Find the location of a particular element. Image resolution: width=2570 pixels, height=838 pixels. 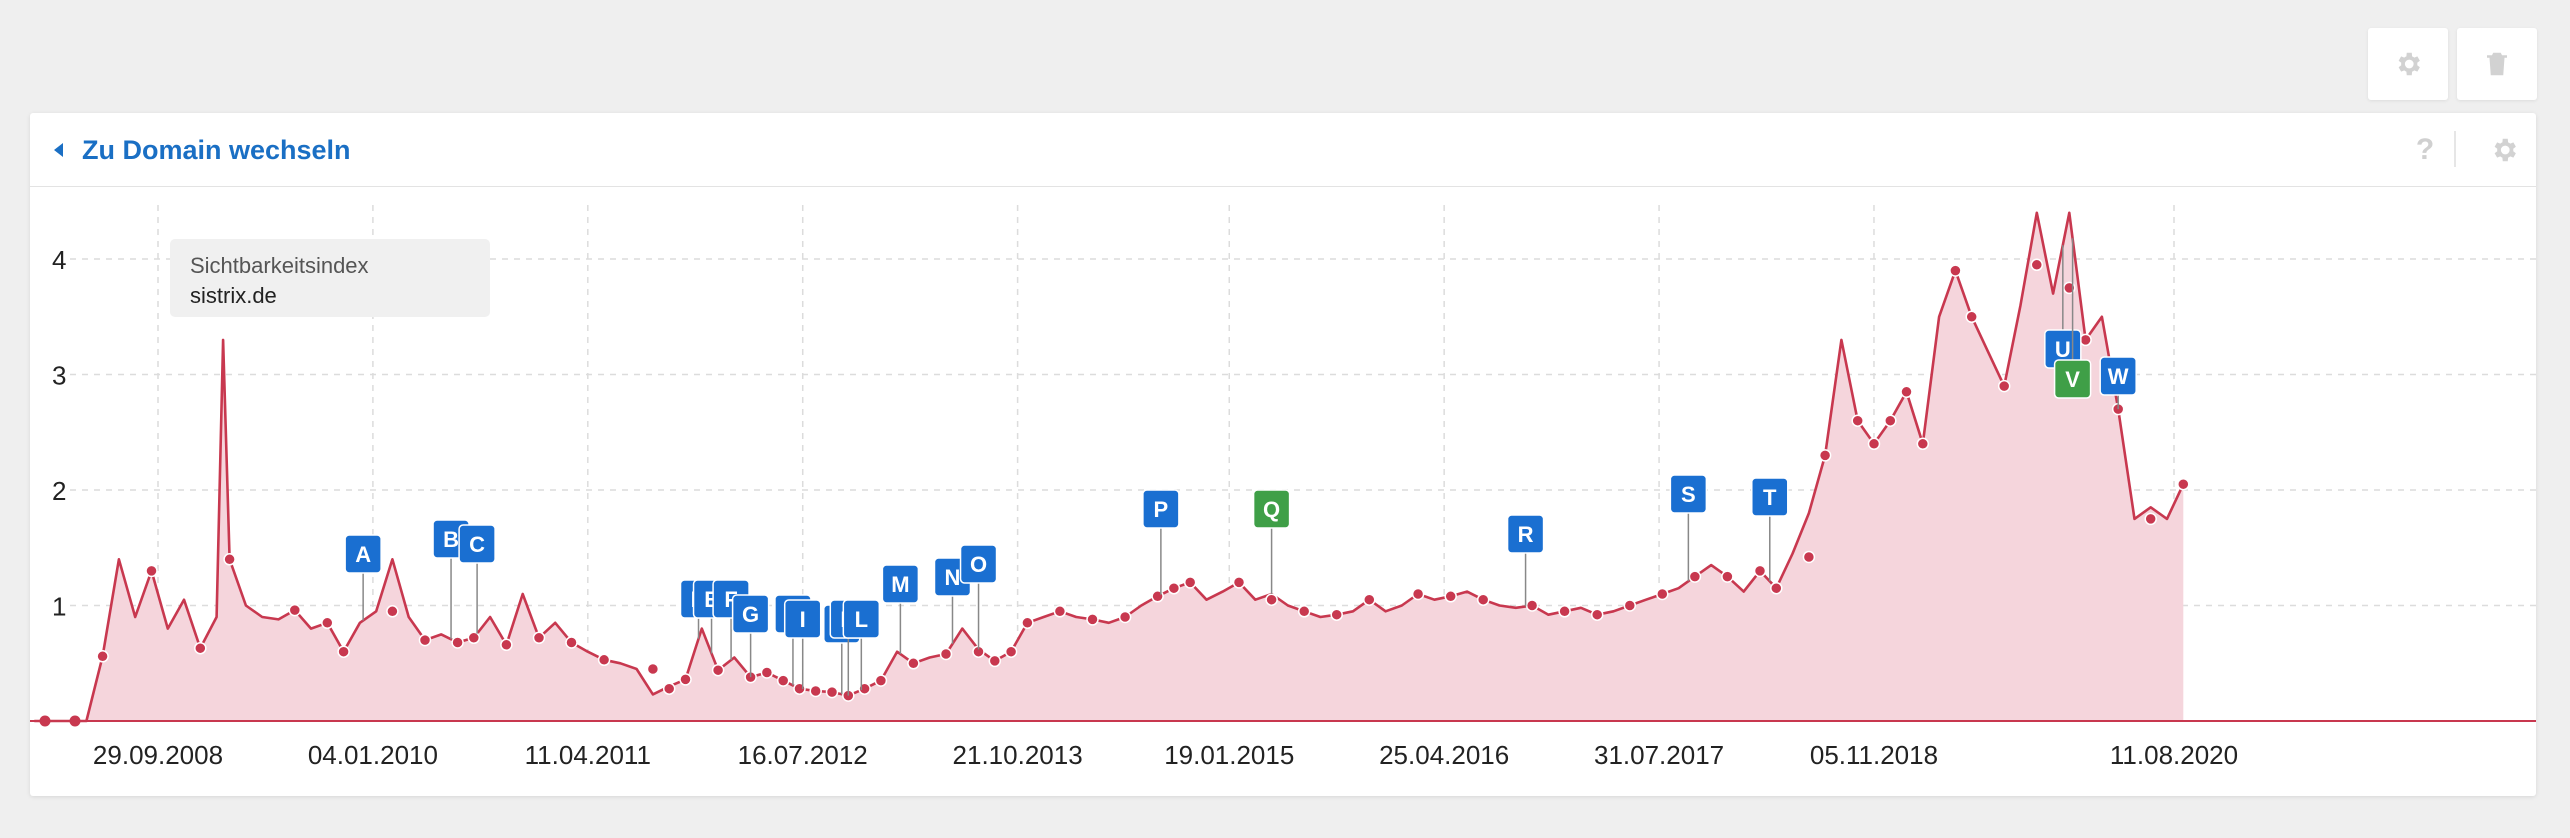

event-flag-m: M is located at coordinates (900, 609).